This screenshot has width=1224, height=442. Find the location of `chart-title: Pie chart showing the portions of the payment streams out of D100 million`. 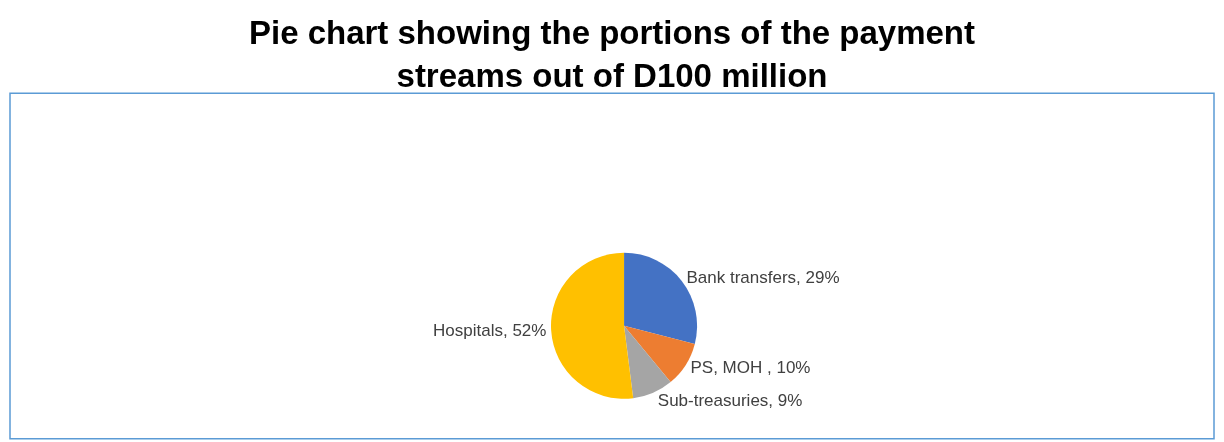

chart-title: Pie chart showing the portions of the payment streams out of D100 million is located at coordinates (612, 54).